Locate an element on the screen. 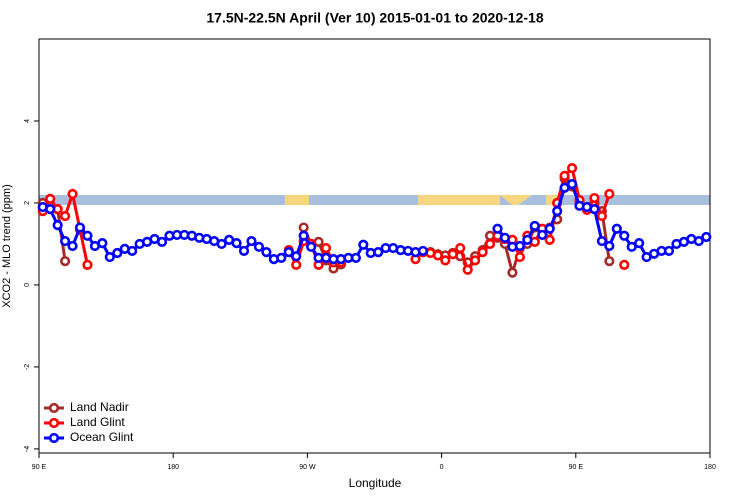 Image resolution: width=750 pixels, height=500 pixels. ocean-strip is located at coordinates (374, 200).